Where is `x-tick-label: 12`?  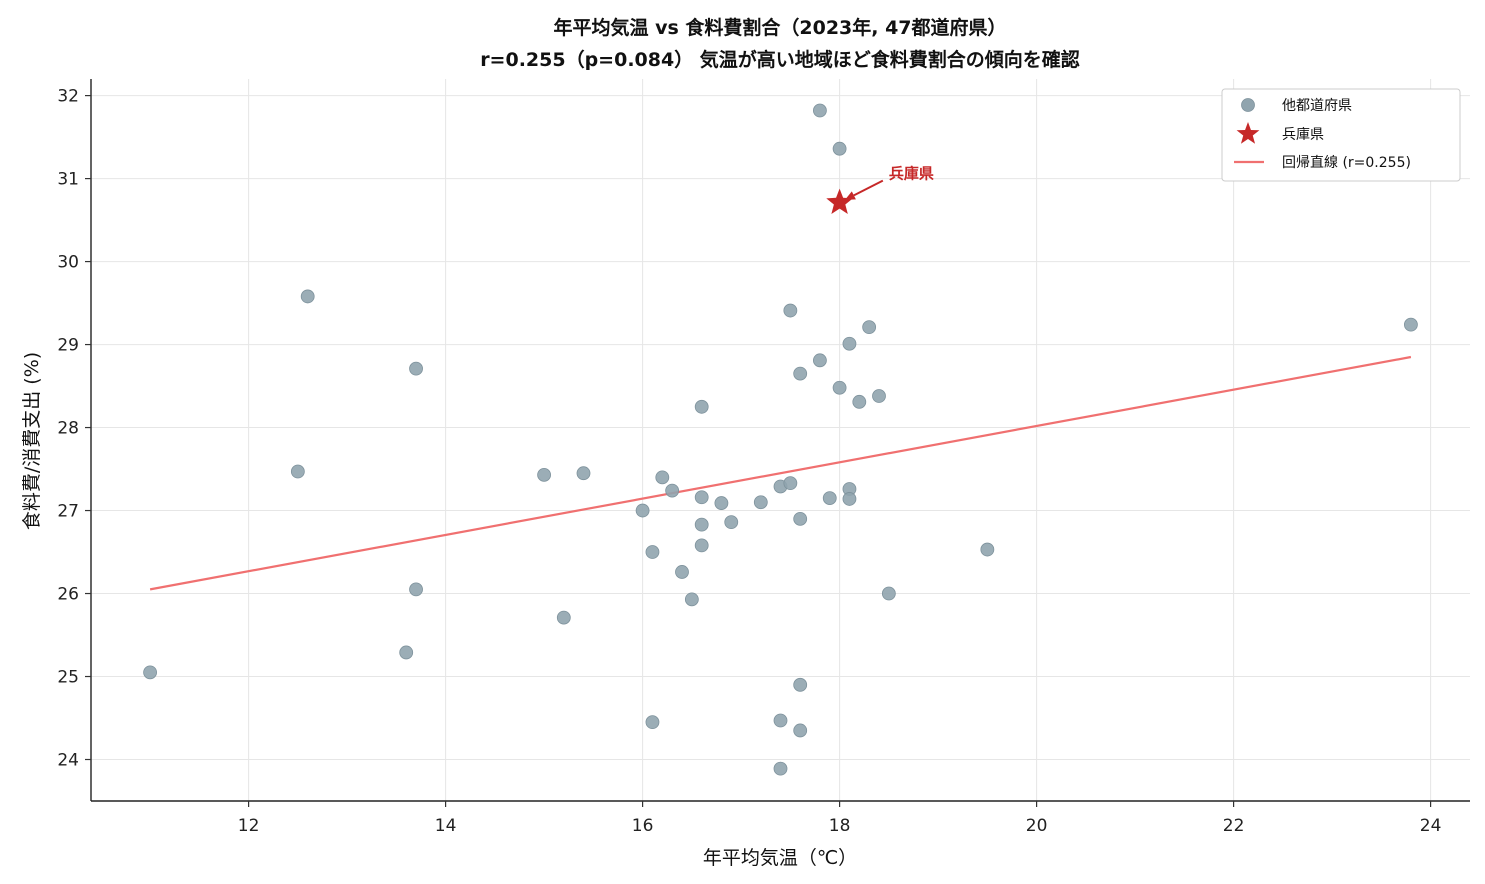
x-tick-label: 12 is located at coordinates (249, 826).